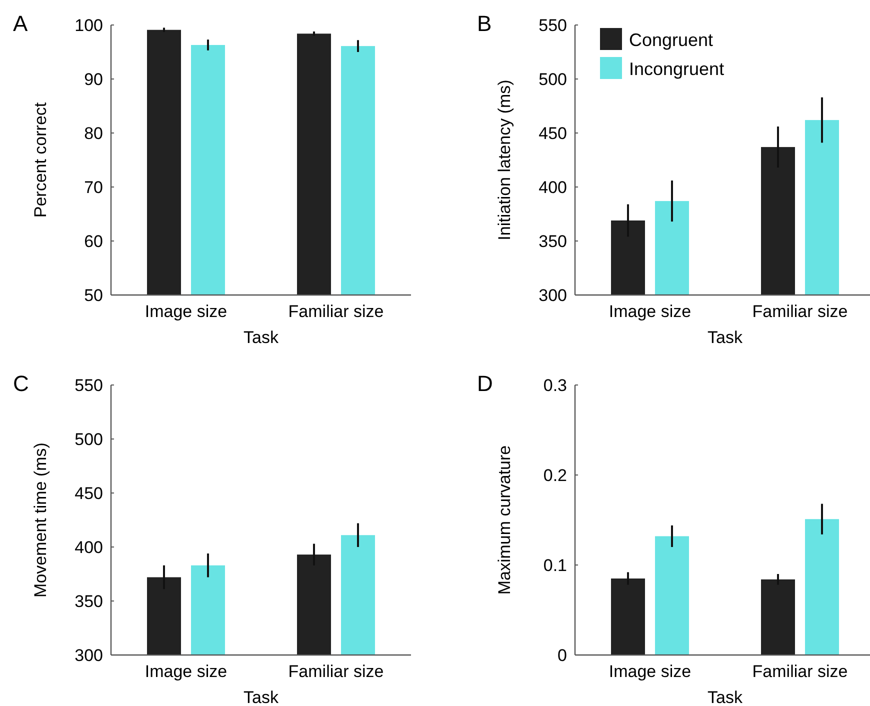 The width and height of the screenshot is (870, 706). Describe the element at coordinates (485, 383) in the screenshot. I see `chart-title: D` at that location.